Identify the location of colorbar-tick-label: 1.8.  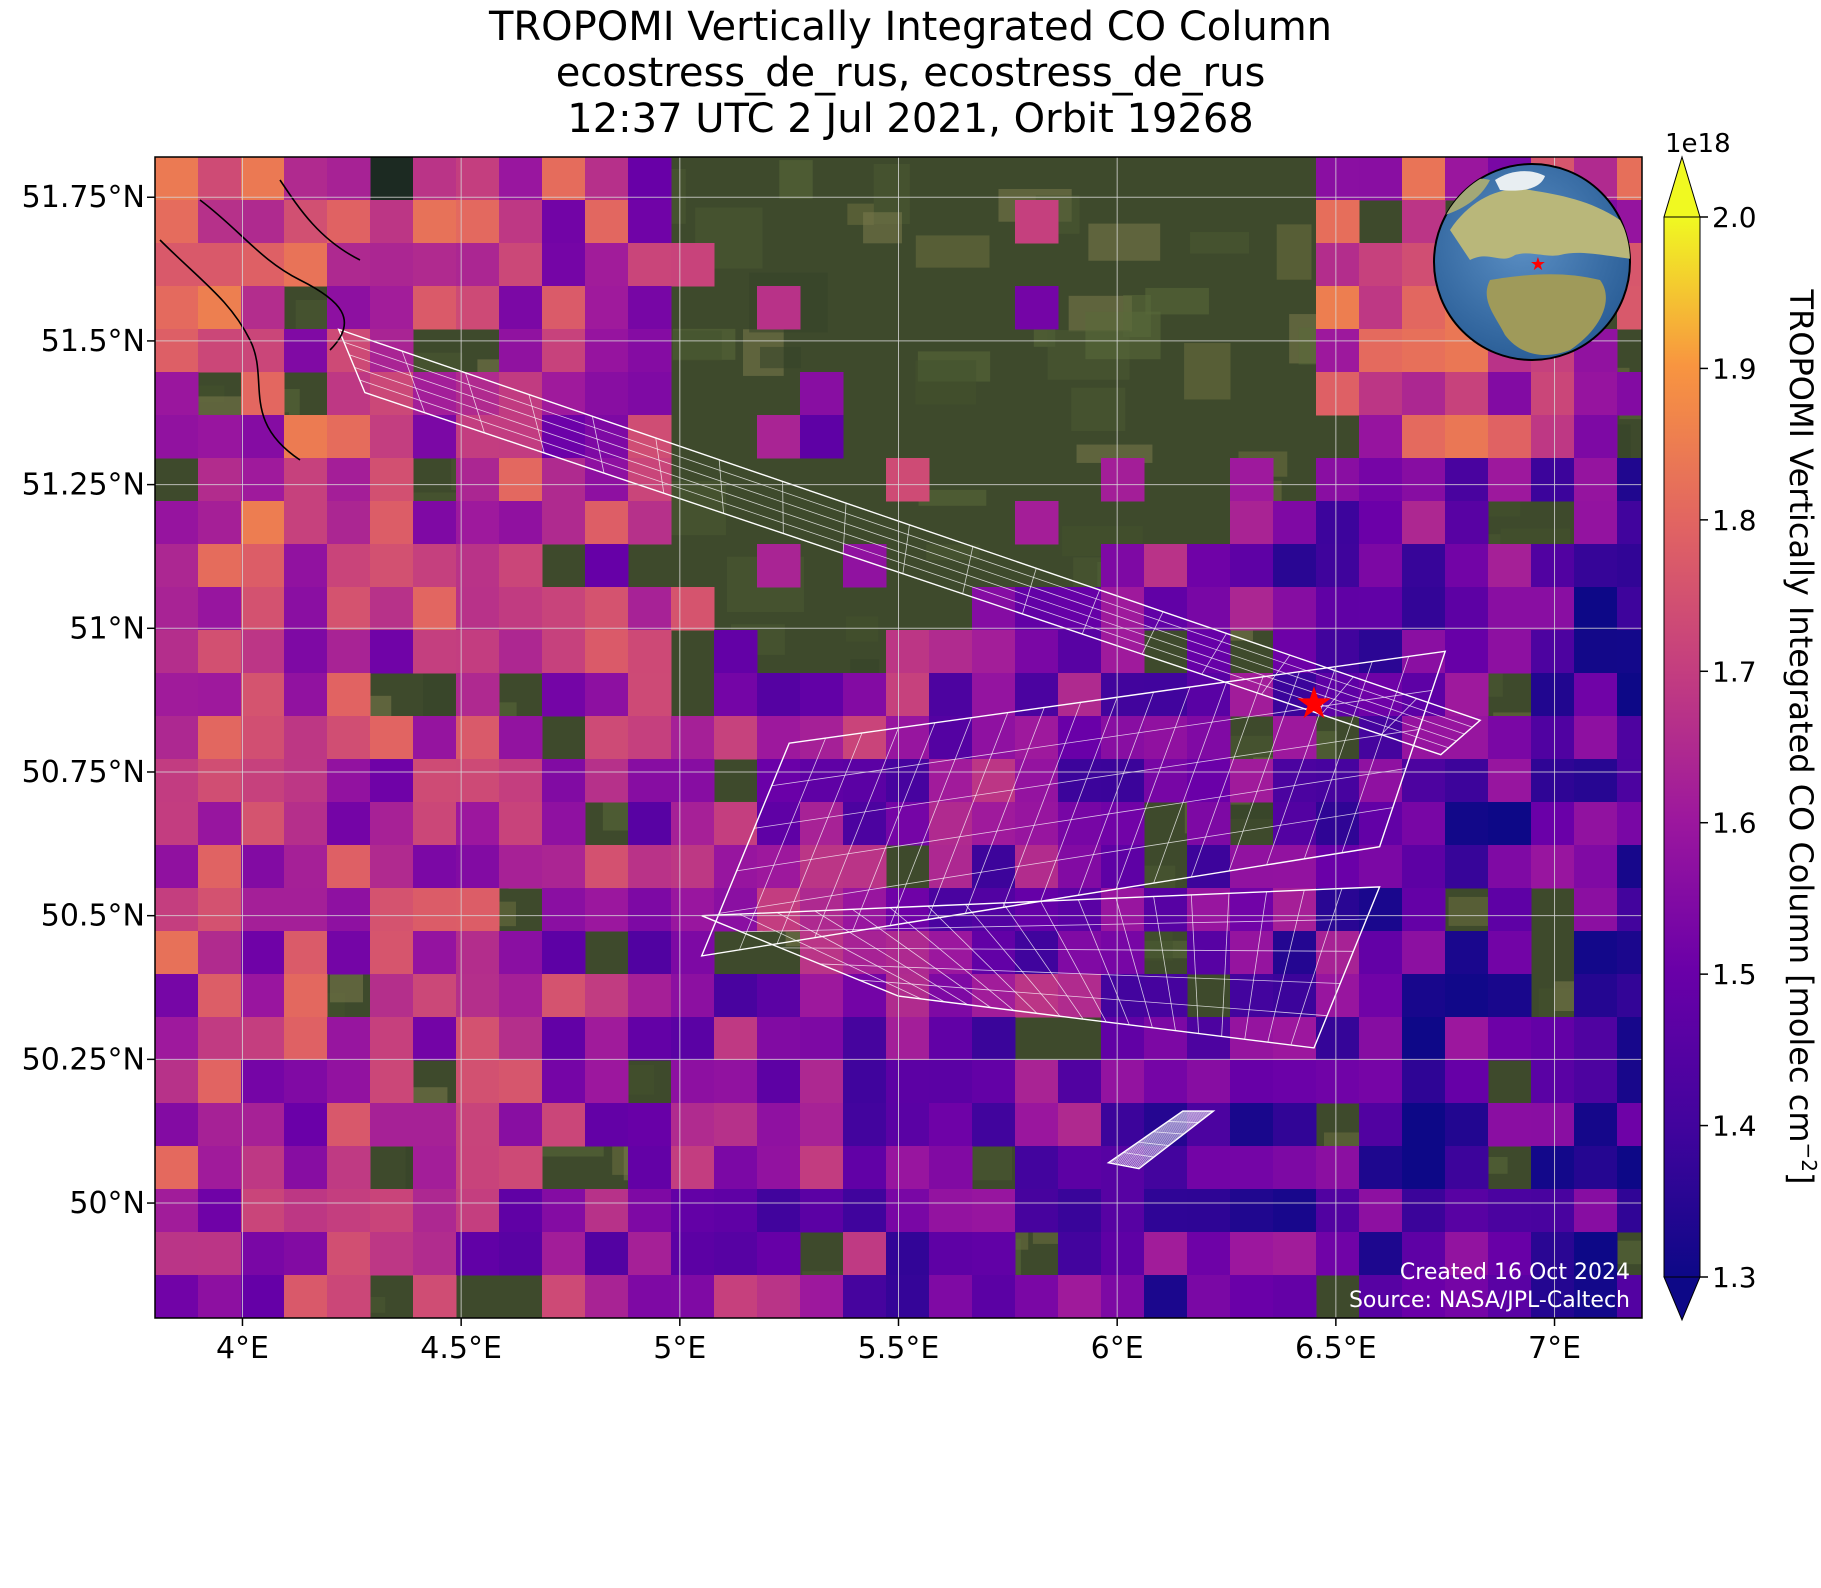
(1734, 520).